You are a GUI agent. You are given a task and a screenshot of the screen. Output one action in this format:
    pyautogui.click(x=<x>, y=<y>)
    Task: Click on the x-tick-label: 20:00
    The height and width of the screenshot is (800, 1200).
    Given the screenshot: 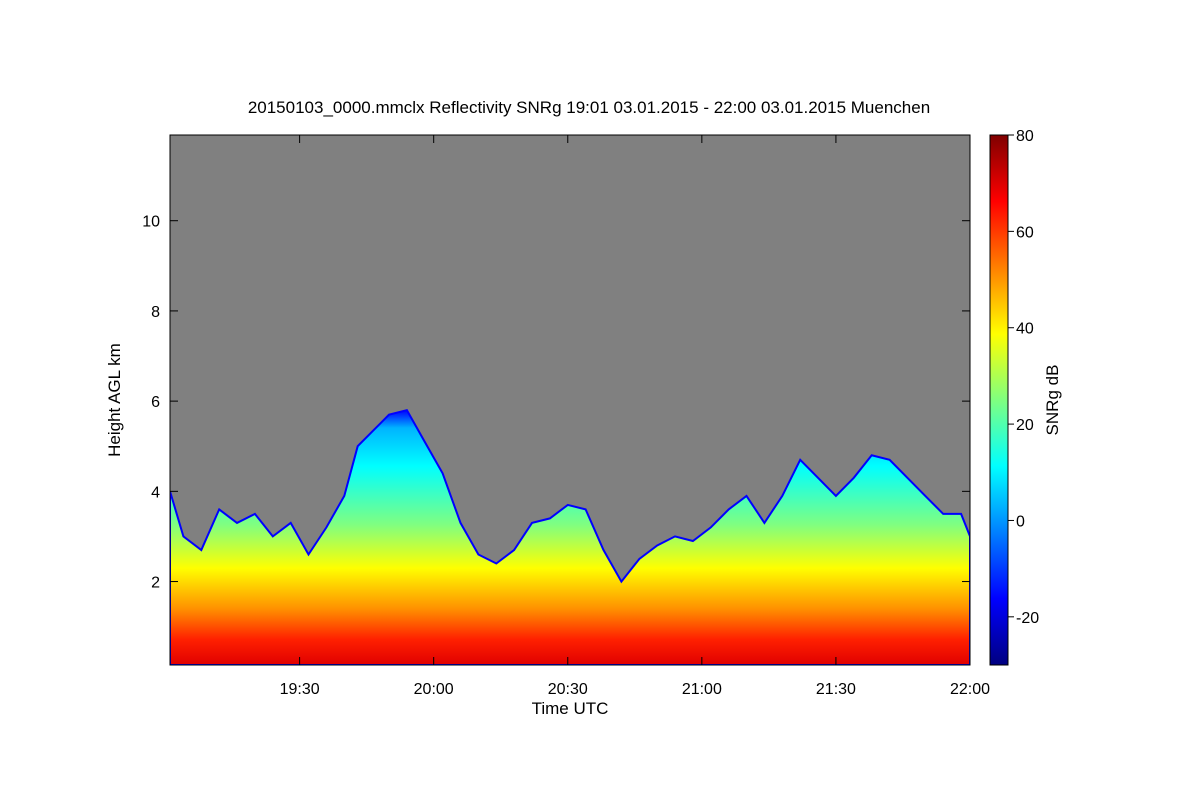 What is the action you would take?
    pyautogui.click(x=434, y=689)
    